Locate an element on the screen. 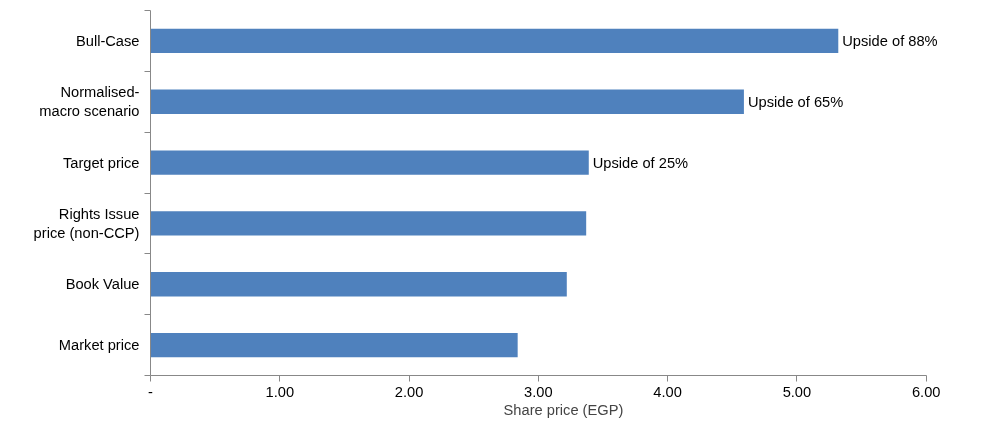 This screenshot has height=423, width=1003. x-axis-title: Share price (EGP) is located at coordinates (563, 409).